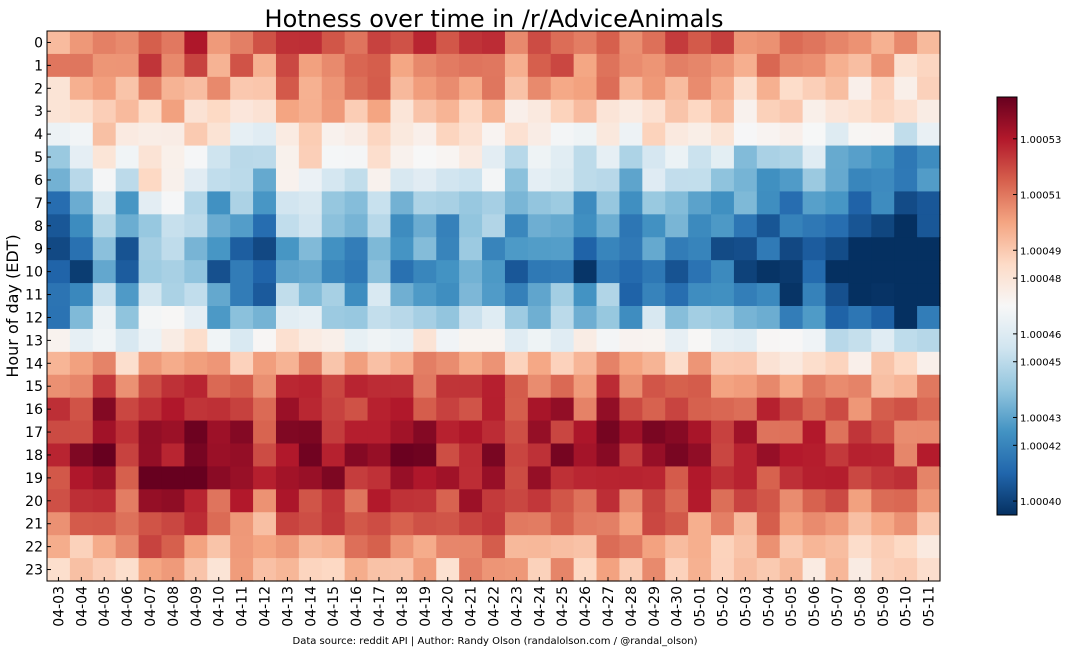  Describe the element at coordinates (38, 227) in the screenshot. I see `y-tick-label: 8` at that location.